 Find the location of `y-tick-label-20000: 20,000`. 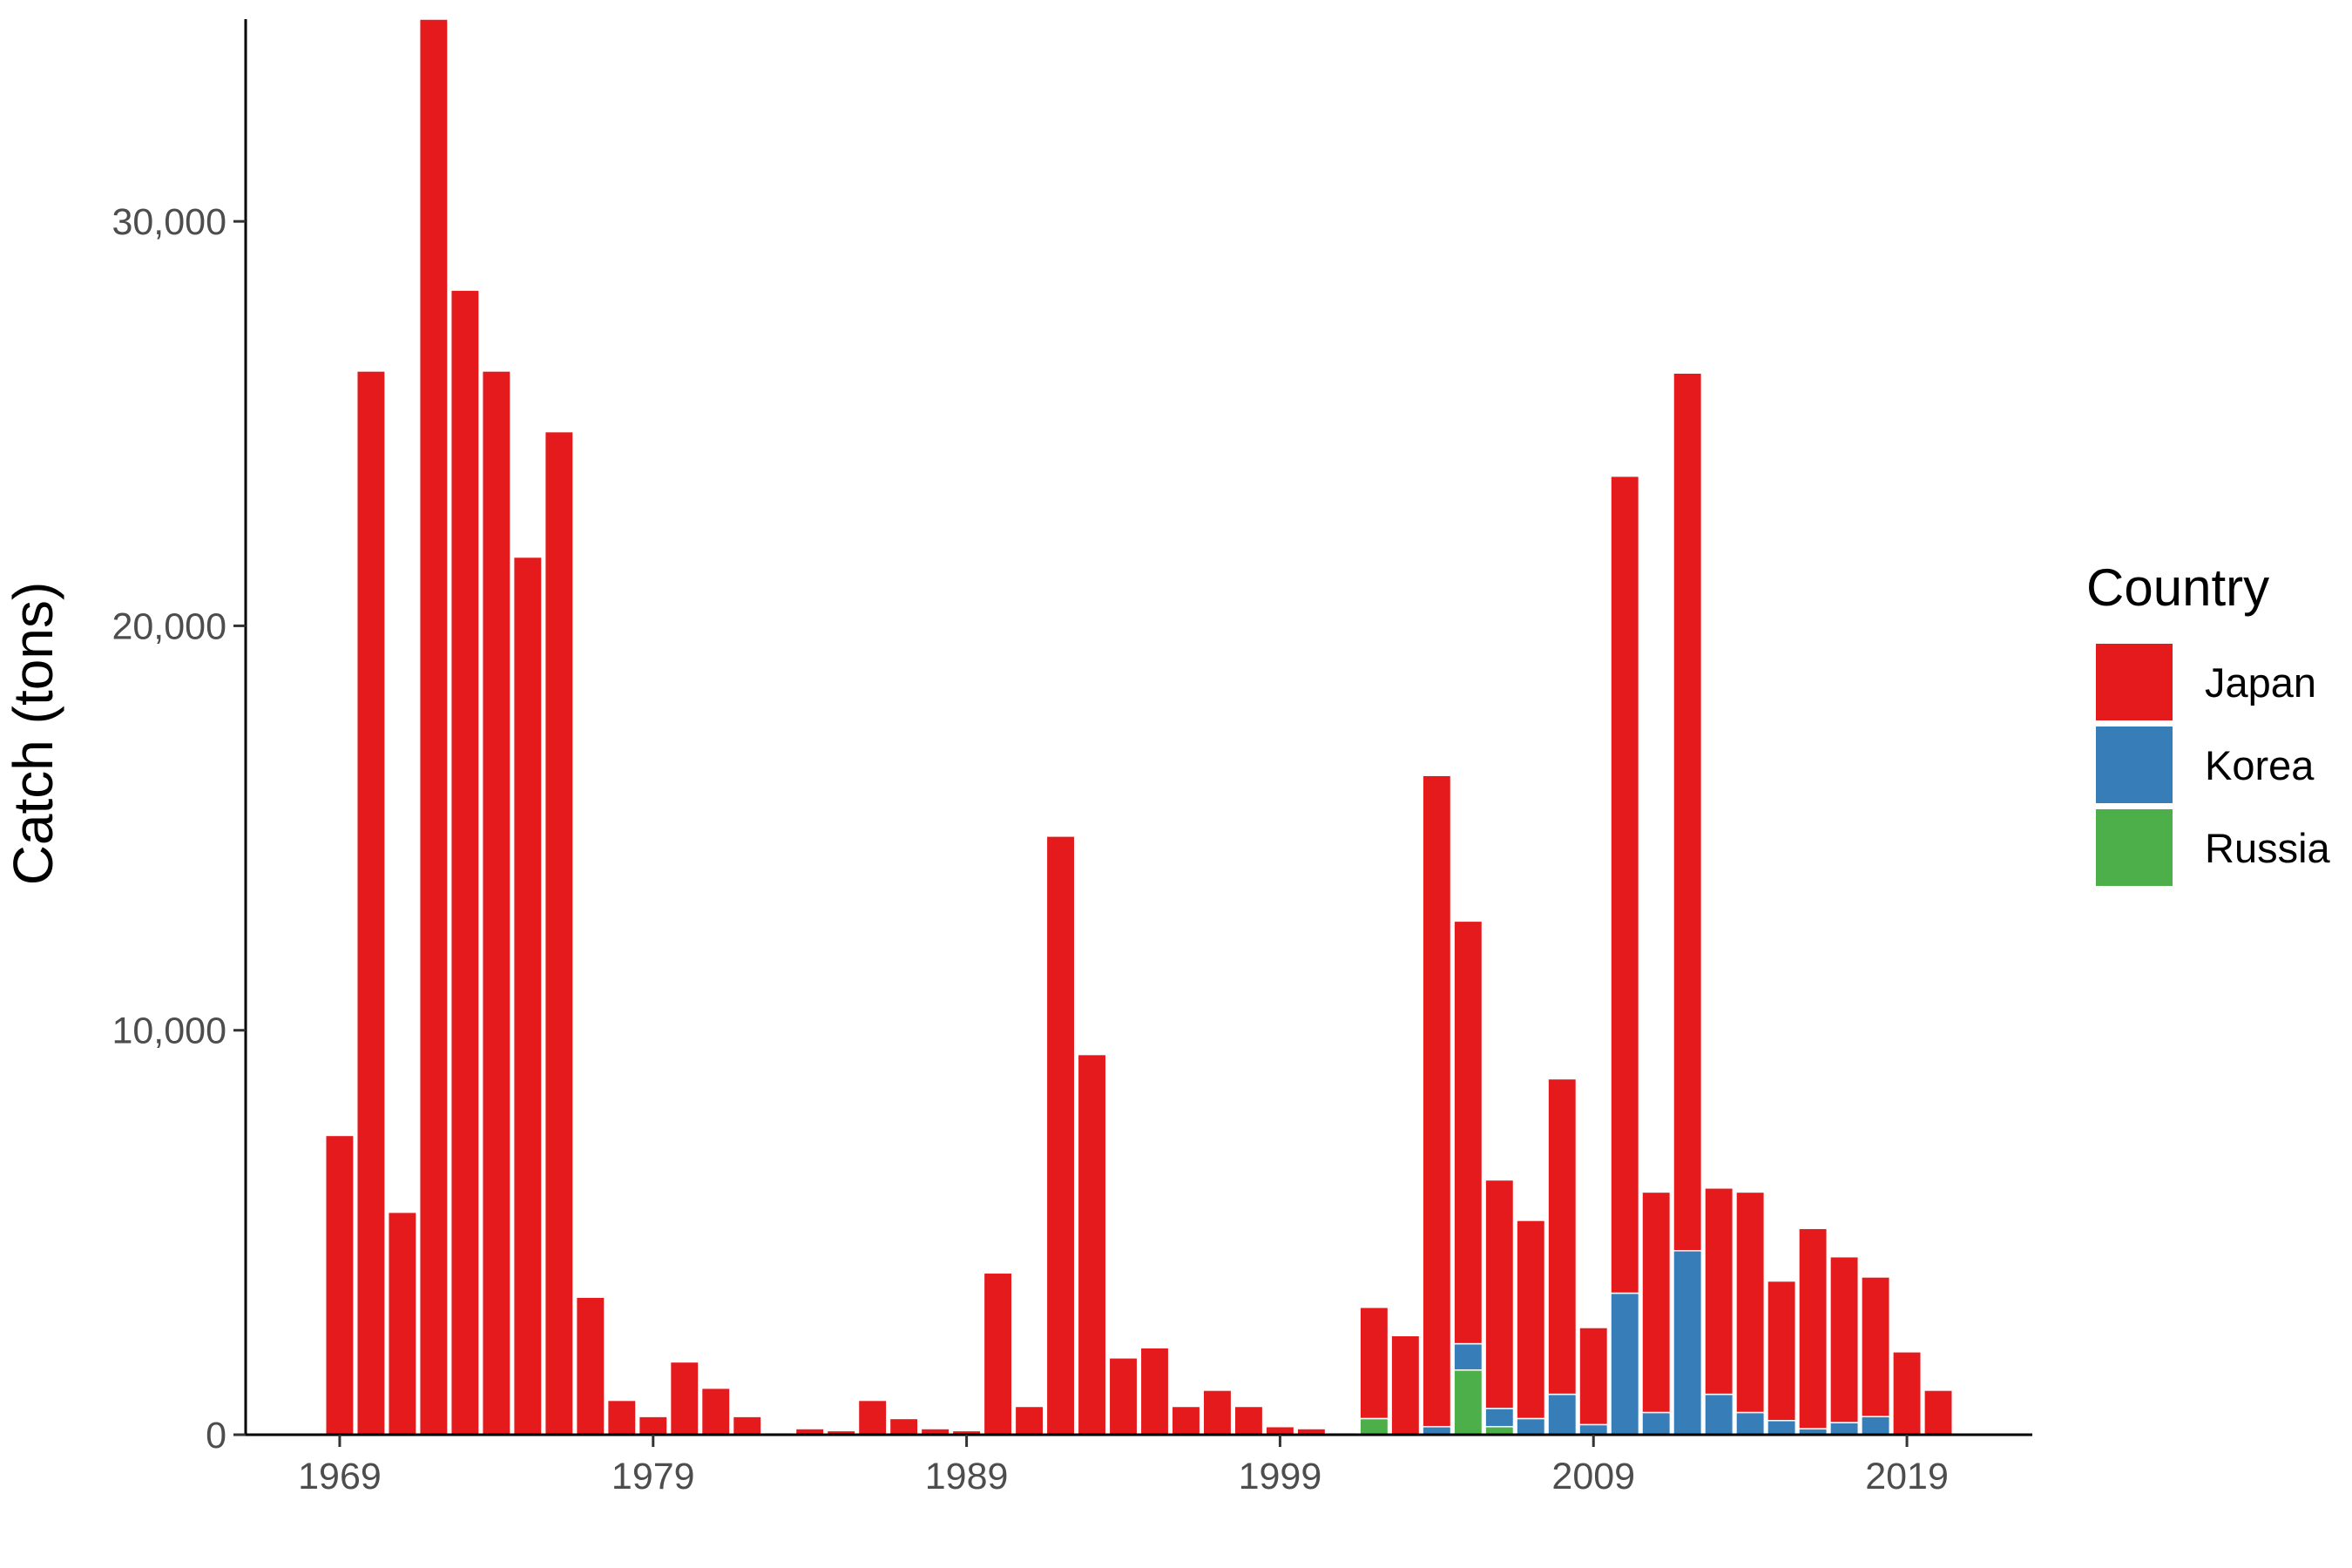

y-tick-label-20000: 20,000 is located at coordinates (169, 626).